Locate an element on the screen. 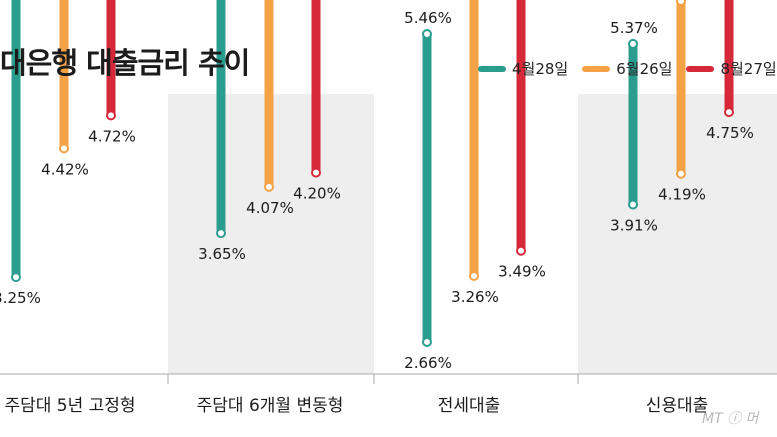 This screenshot has width=777, height=437. legend-label-apr28: 4월28일 is located at coordinates (540, 69).